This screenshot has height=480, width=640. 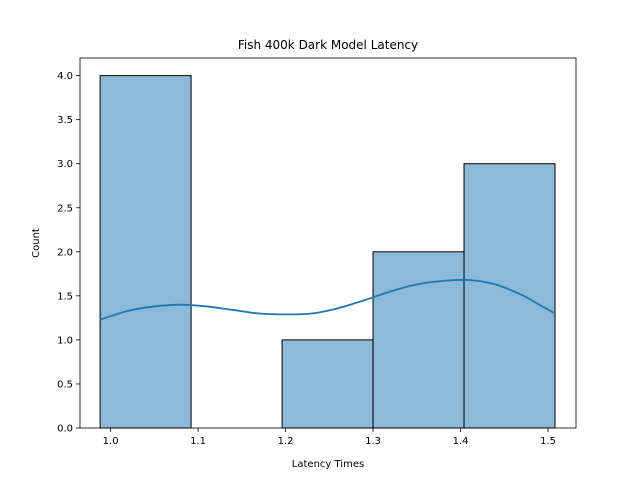 What do you see at coordinates (65, 252) in the screenshot?
I see `y-tick-label: 2.0` at bounding box center [65, 252].